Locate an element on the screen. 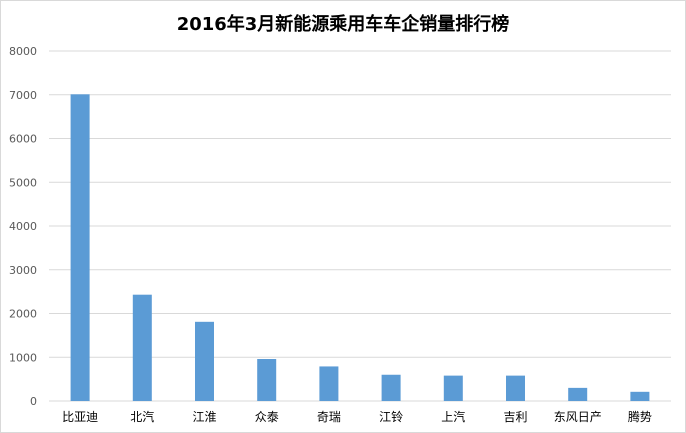 The height and width of the screenshot is (433, 686). x-tick-label: 江淮 is located at coordinates (204, 417).